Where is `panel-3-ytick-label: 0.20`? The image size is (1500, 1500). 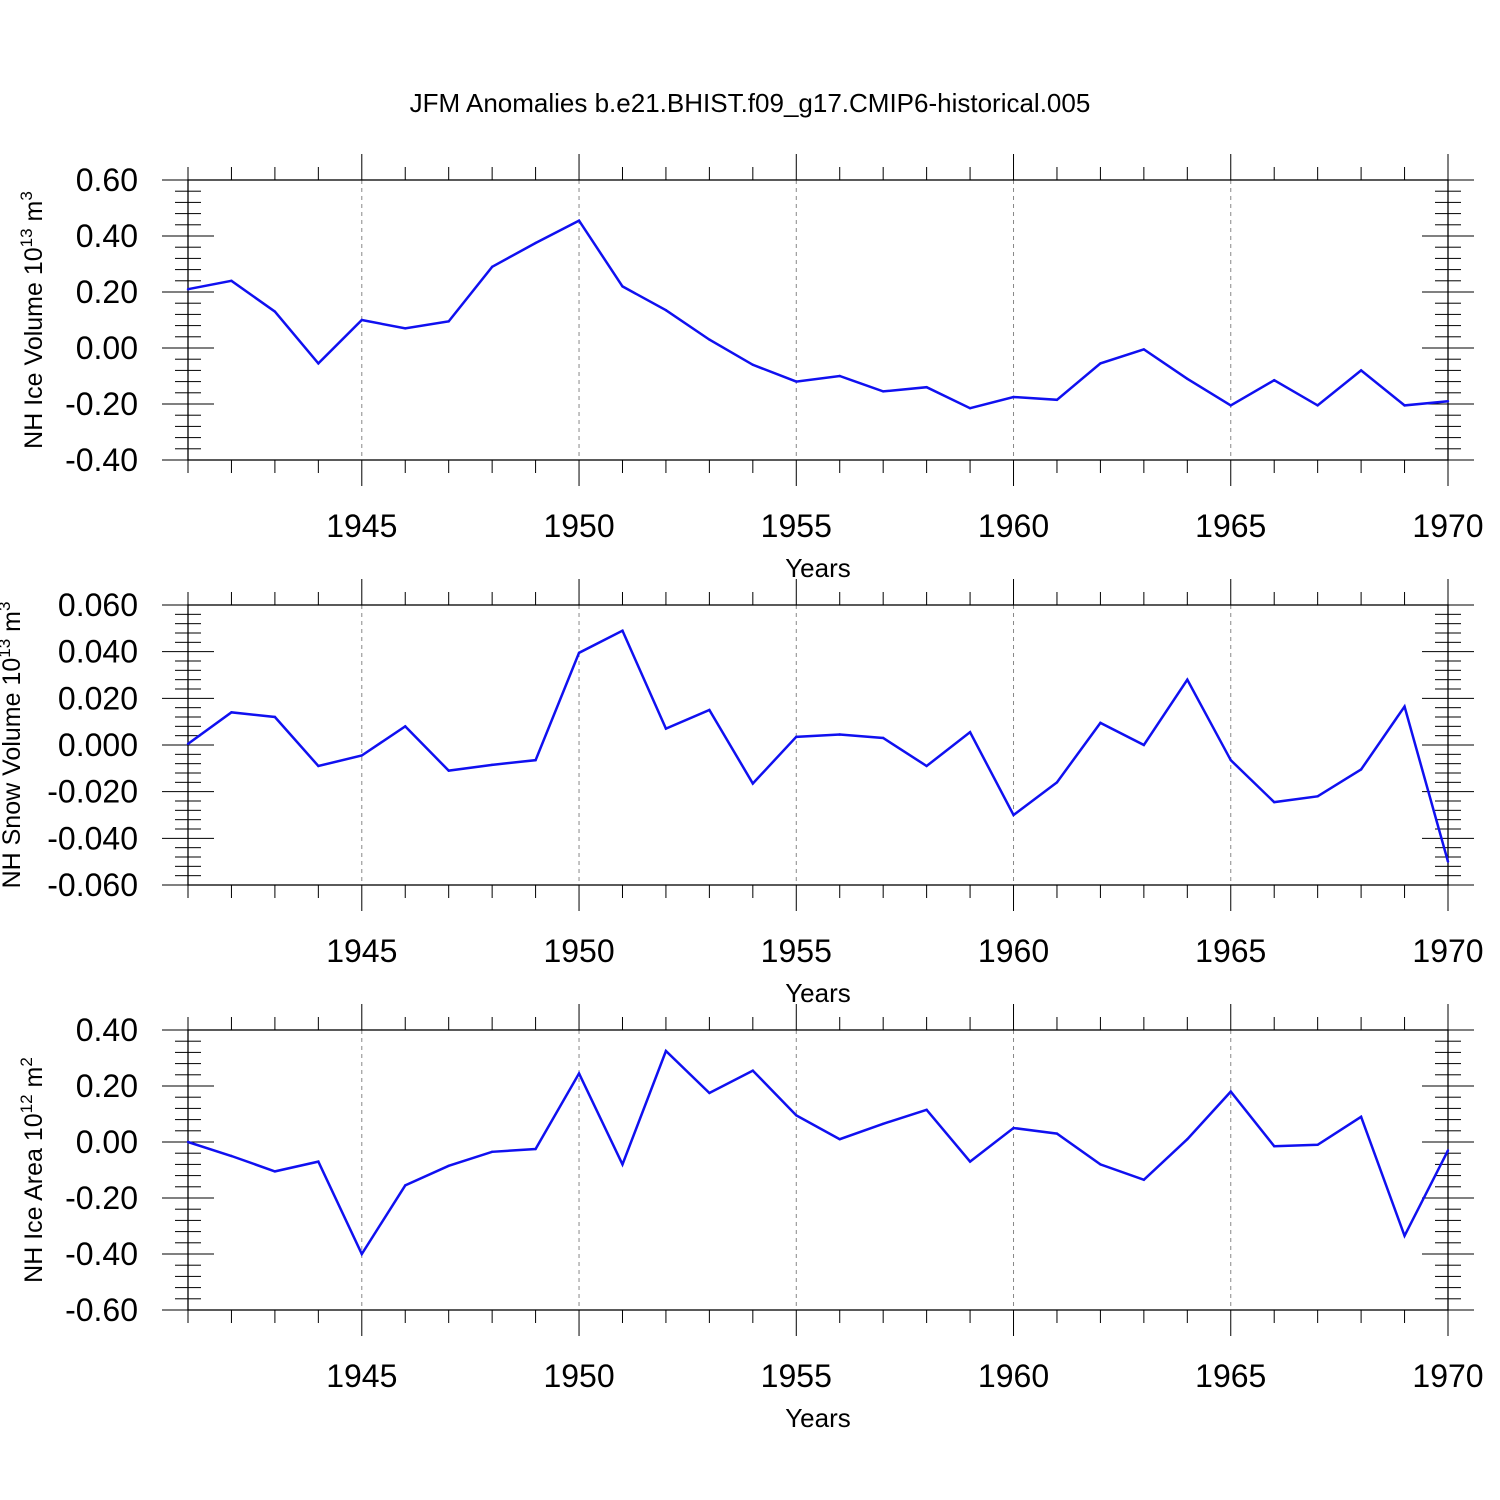
panel-3-ytick-label: 0.20 is located at coordinates (107, 1086).